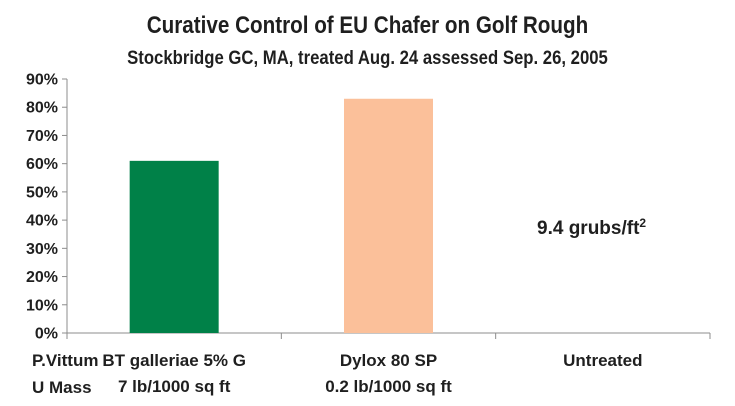 This screenshot has width=735, height=406. What do you see at coordinates (42, 80) in the screenshot?
I see `y-tick-label: 90%` at bounding box center [42, 80].